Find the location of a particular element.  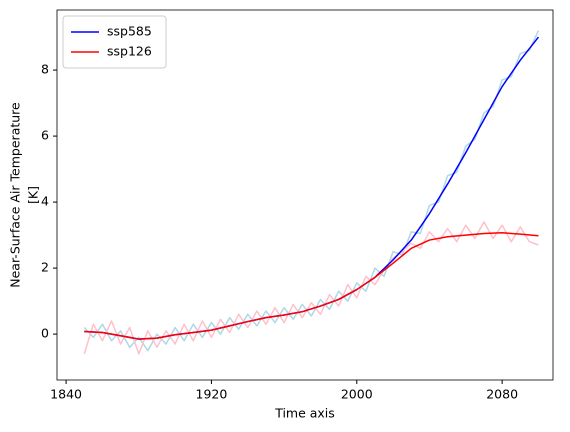

y-tick-label: 4 is located at coordinates (45, 201).